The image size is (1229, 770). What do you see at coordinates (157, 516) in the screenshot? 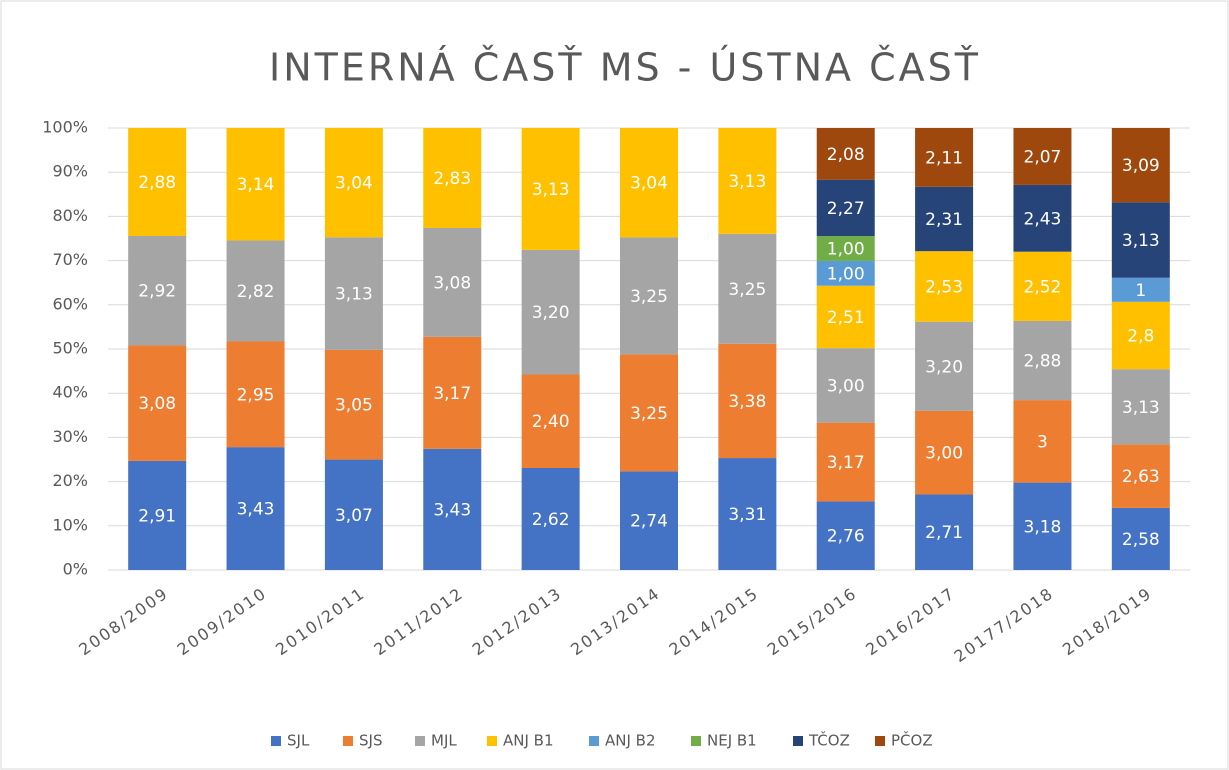
I see `data-label: 2,91` at bounding box center [157, 516].